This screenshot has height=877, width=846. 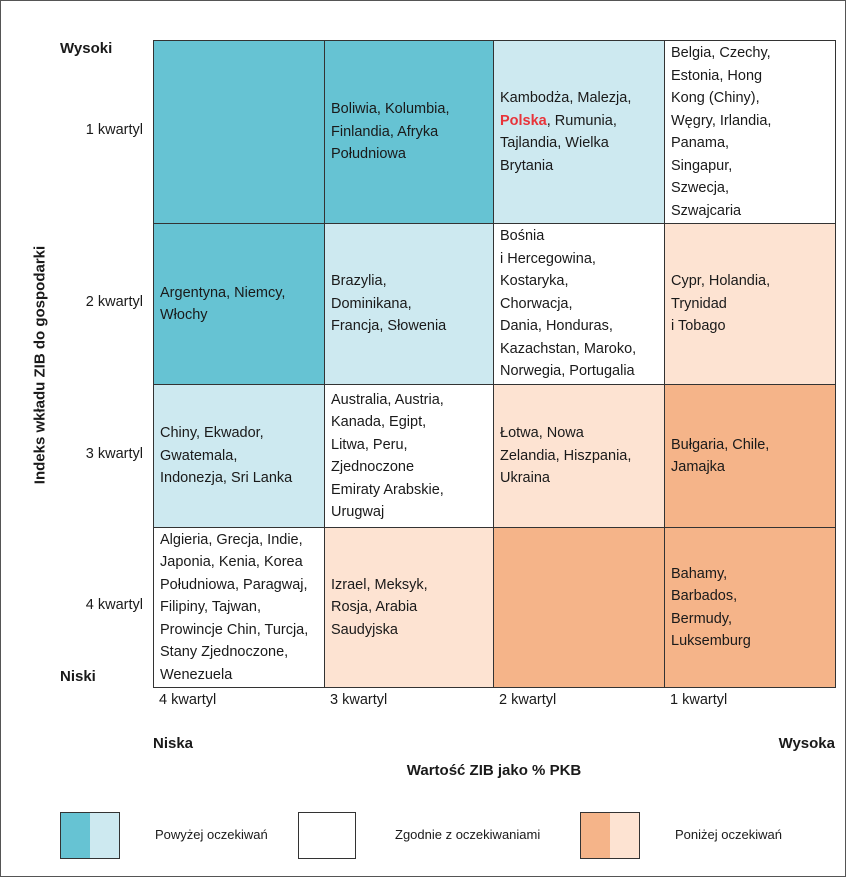 What do you see at coordinates (702, 165) in the screenshot?
I see `cell-line: Singapur,` at bounding box center [702, 165].